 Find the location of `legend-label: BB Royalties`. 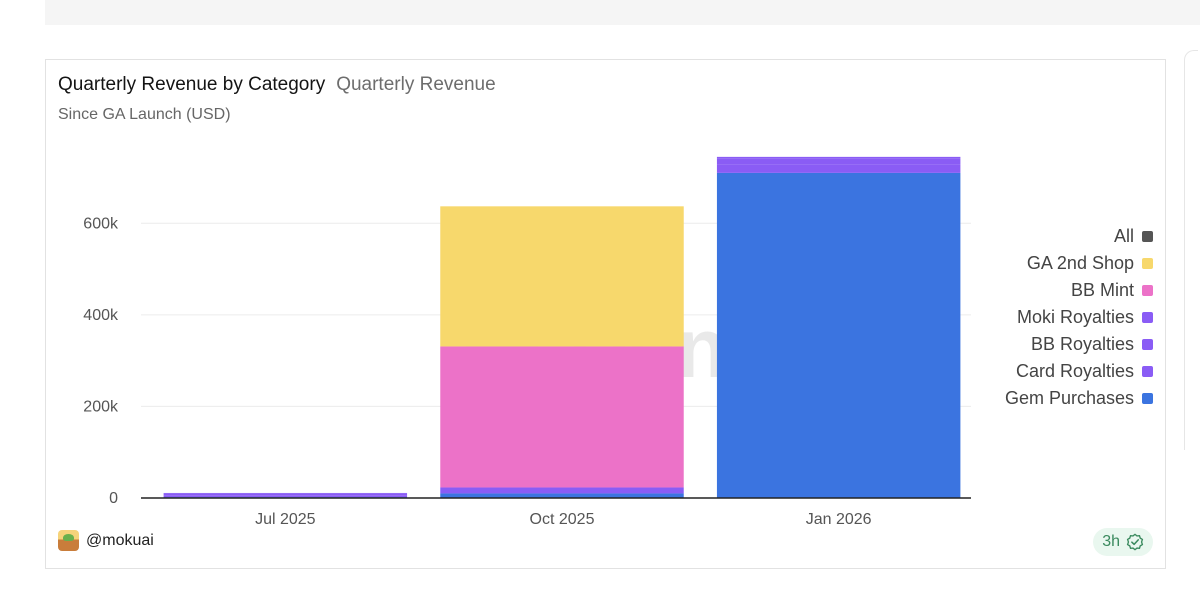

legend-label: BB Royalties is located at coordinates (1082, 344).